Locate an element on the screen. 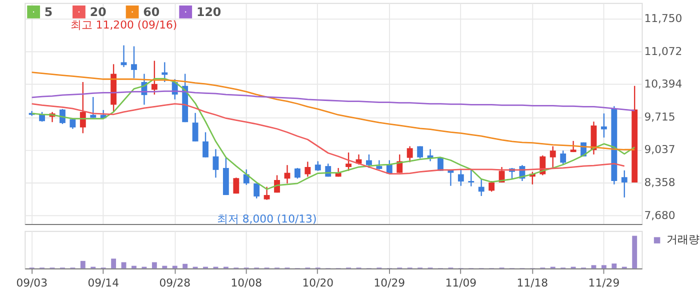 The image size is (700, 289). x-tick-label: 11/29 is located at coordinates (604, 282).